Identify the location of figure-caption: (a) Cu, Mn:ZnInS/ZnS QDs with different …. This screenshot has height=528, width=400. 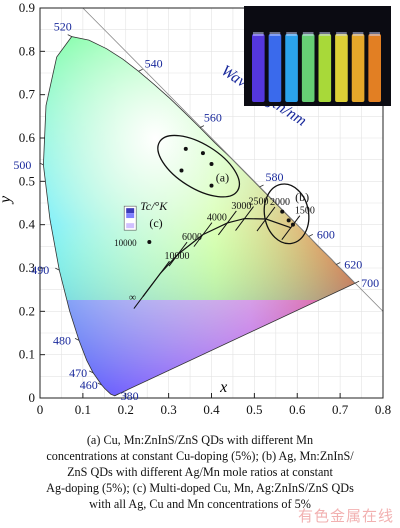
(200, 472).